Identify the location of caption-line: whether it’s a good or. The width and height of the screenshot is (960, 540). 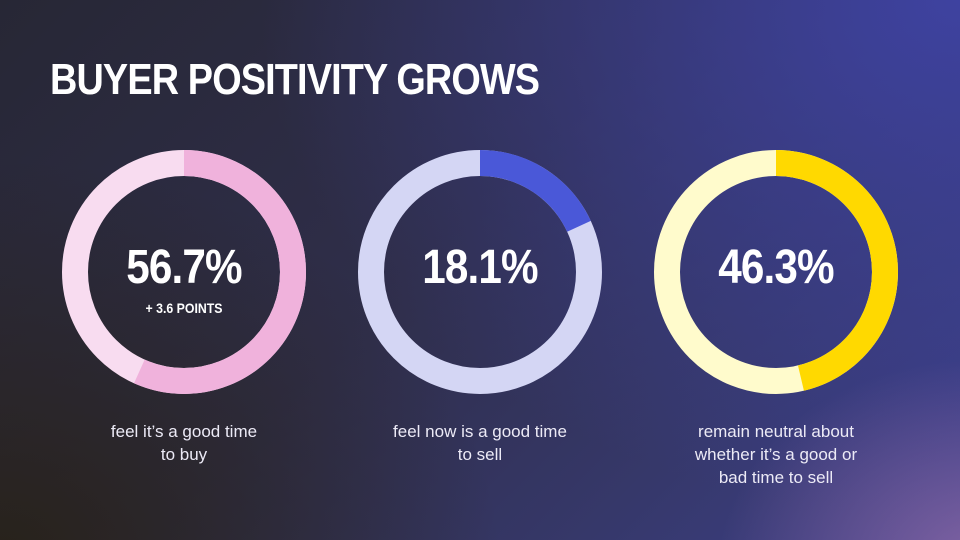
(776, 454).